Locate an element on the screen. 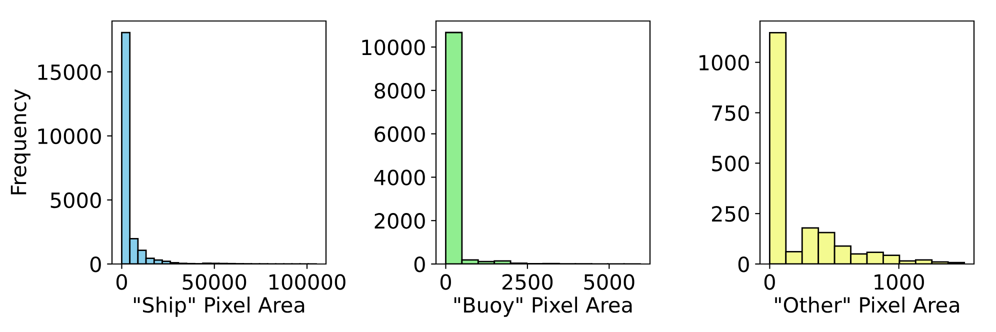 This screenshot has height=332, width=996. x-tick-label: 2500 is located at coordinates (527, 282).